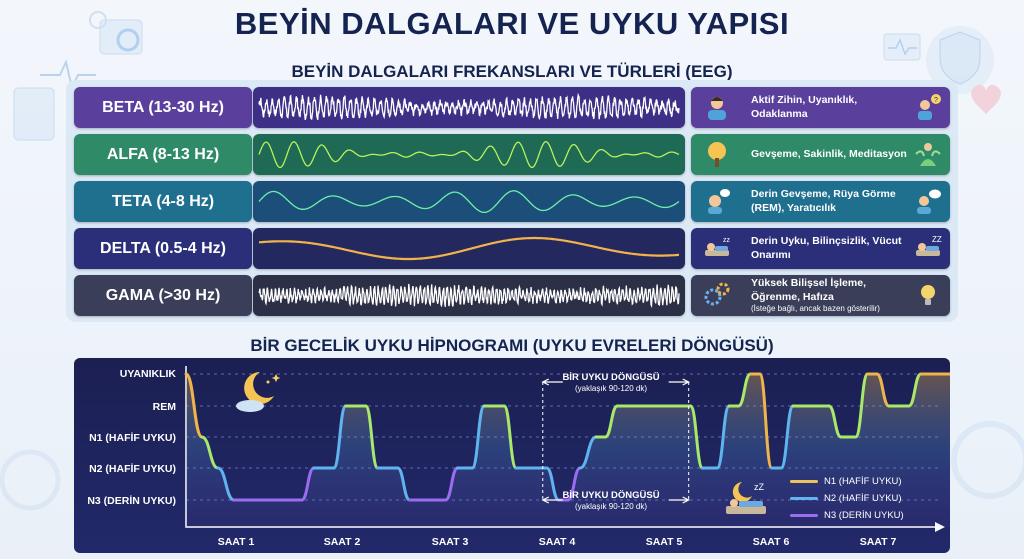 This screenshot has height=559, width=1024. I want to click on wave-description: Gevşeme, Sakinlik, Meditasyon, so click(829, 153).